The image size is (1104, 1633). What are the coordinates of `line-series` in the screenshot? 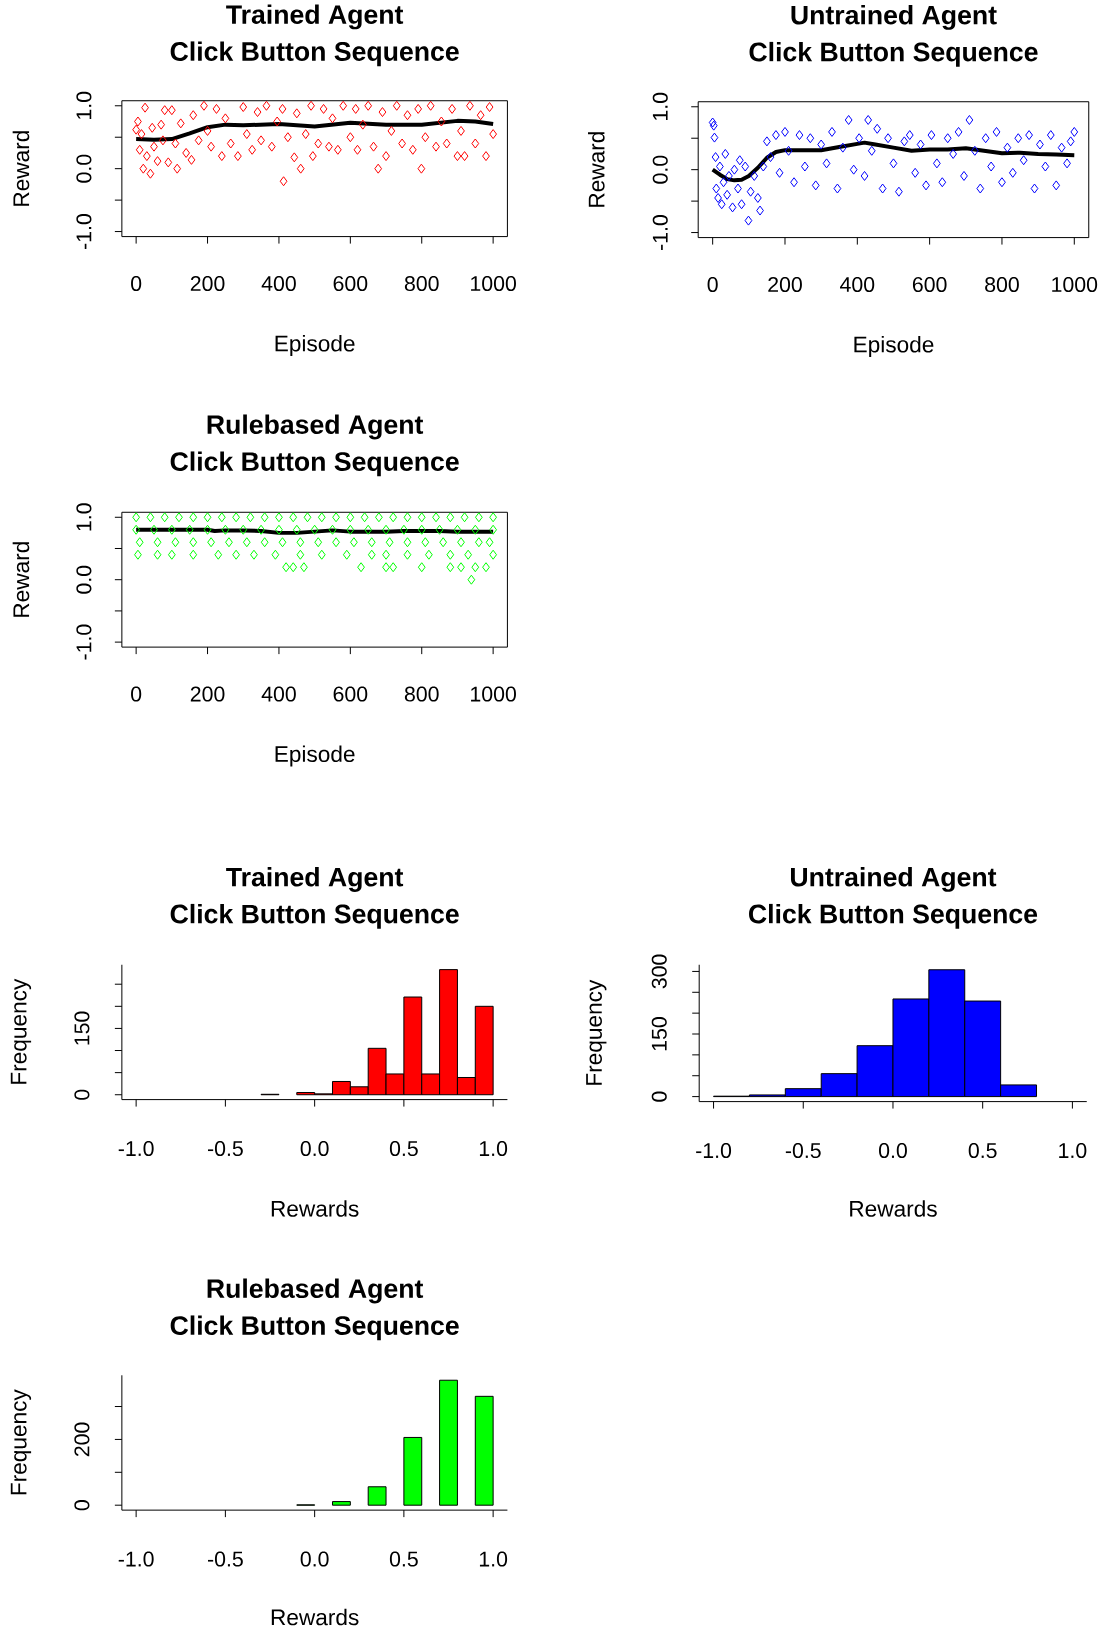 It's located at (315, 130).